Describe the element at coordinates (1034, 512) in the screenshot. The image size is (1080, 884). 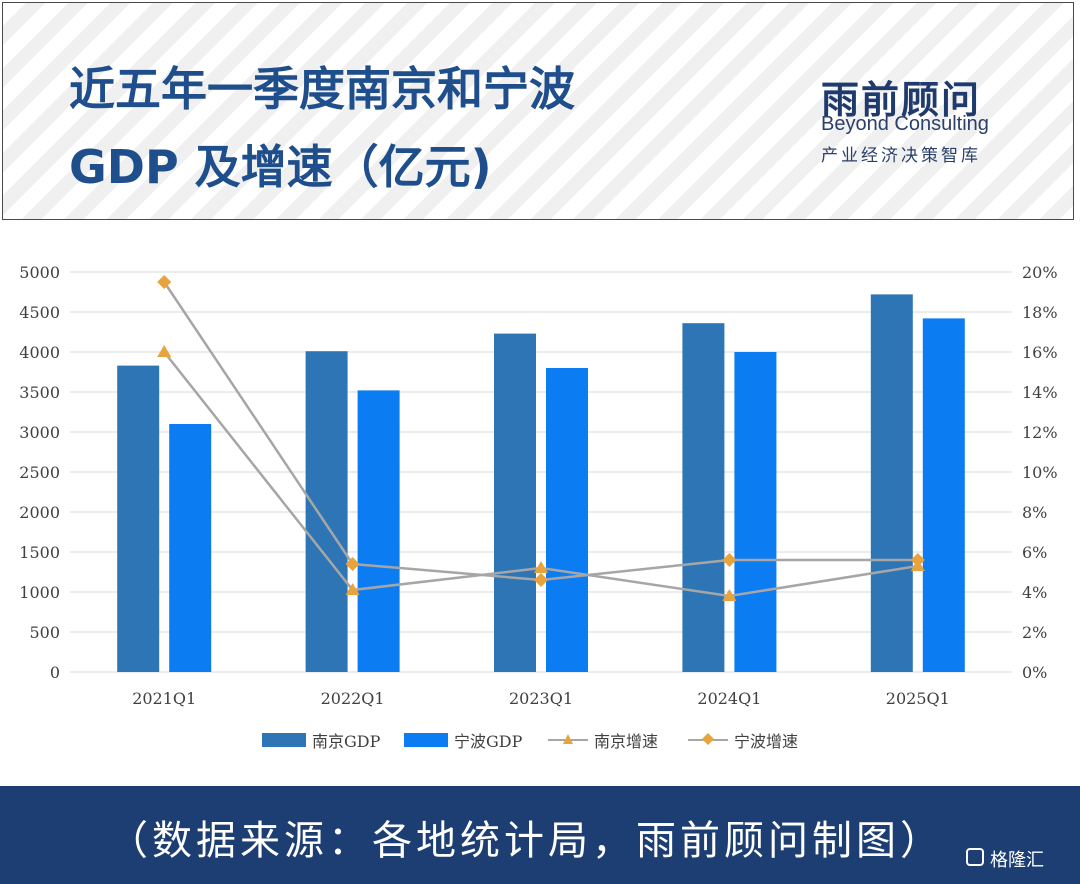
I see `y-right-tick-label: 8%` at that location.